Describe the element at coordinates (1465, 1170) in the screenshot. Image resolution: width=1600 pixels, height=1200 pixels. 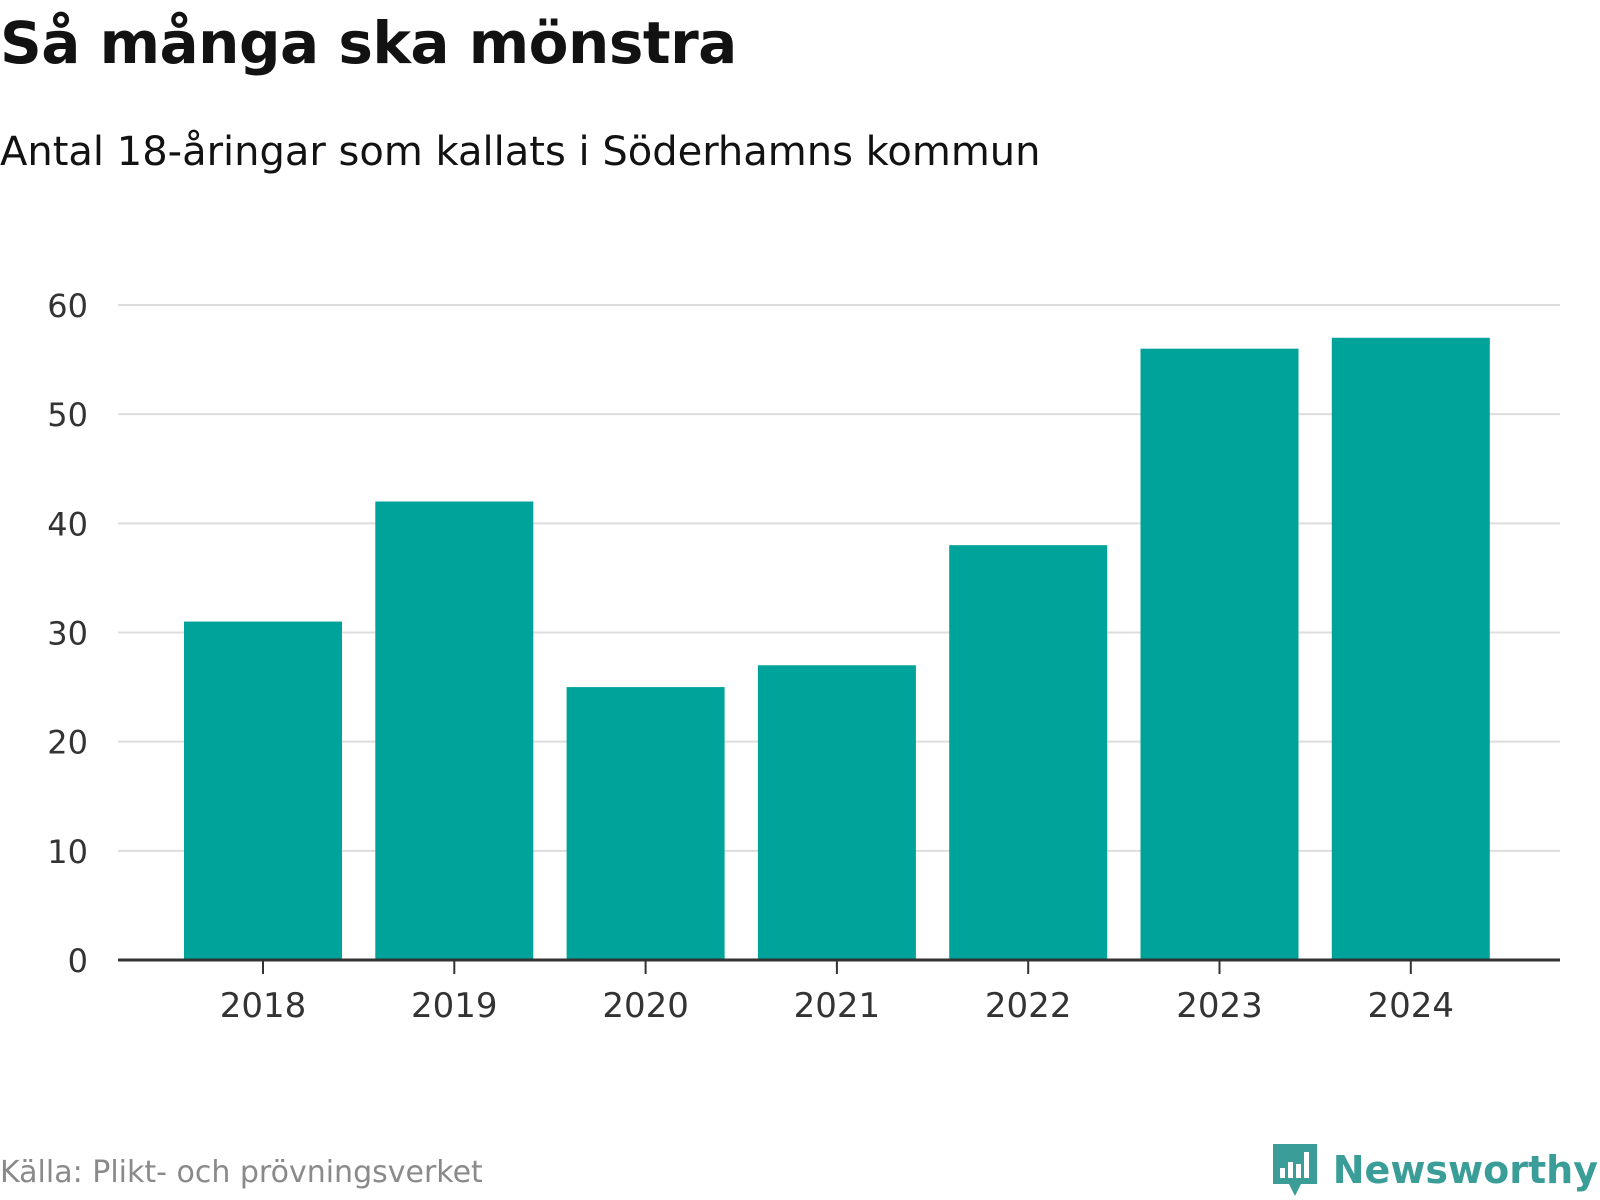
I see `brand-name: Newsworthy` at that location.